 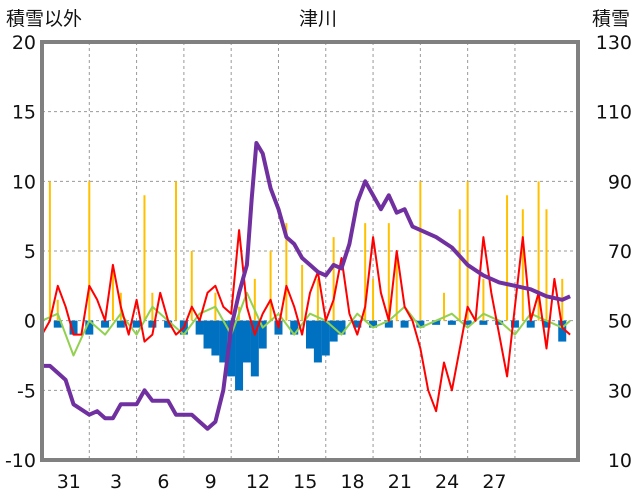 What do you see at coordinates (26, 391) in the screenshot?
I see `left-tick-label: -5` at bounding box center [26, 391].